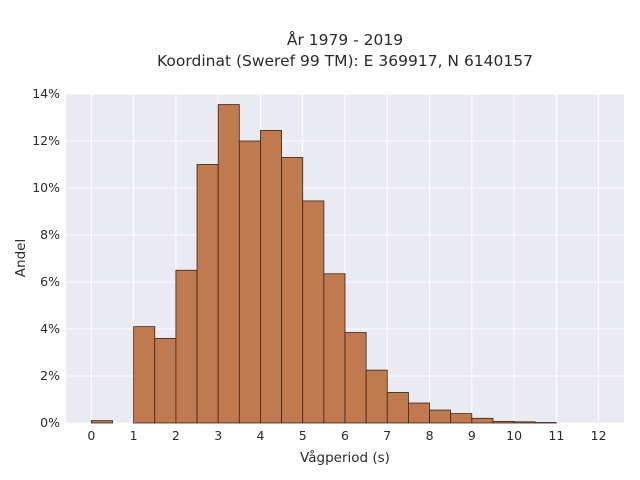  Describe the element at coordinates (134, 435) in the screenshot. I see `x-tick-label: 1` at that location.